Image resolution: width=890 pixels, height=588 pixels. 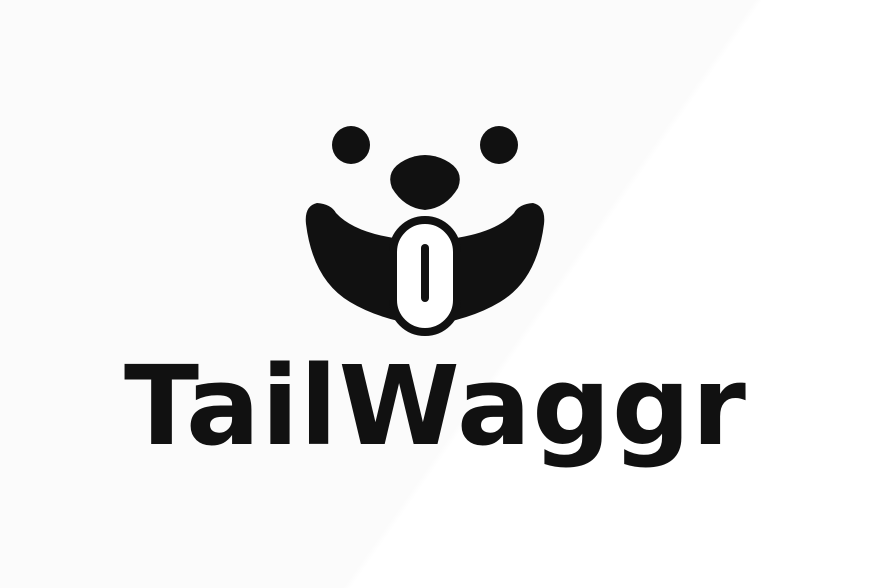 I want to click on right-eye-icon, so click(x=499, y=145).